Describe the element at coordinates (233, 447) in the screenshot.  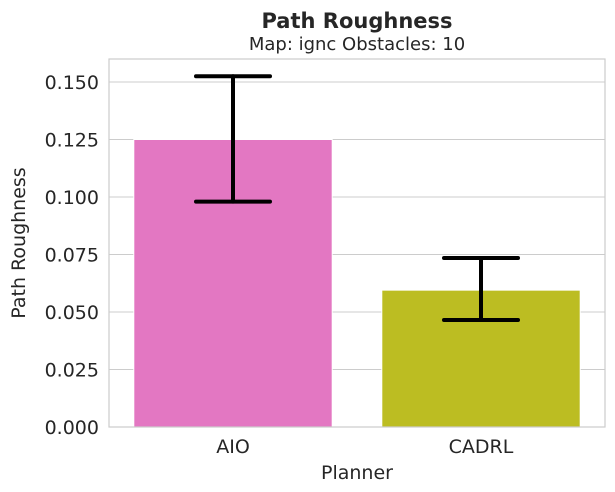
I see `x-tick-label: AIO` at that location.